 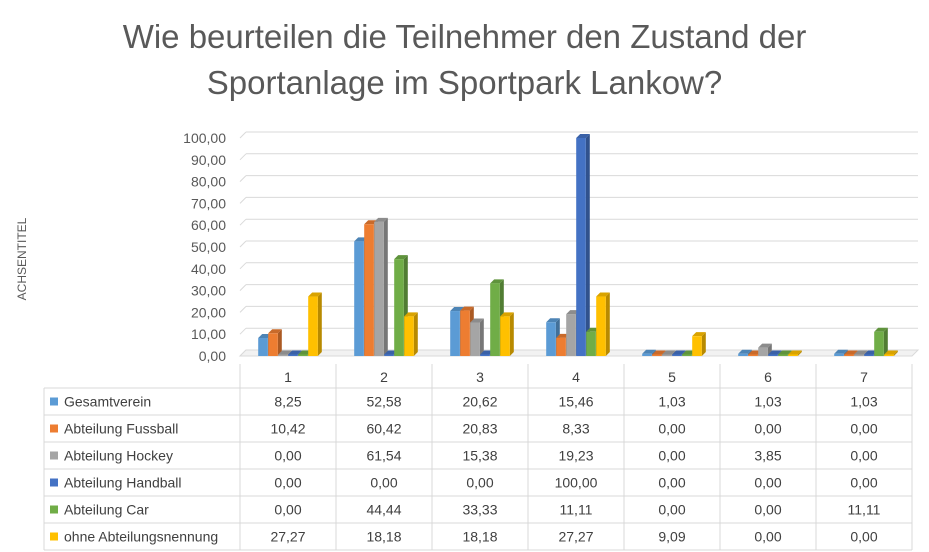 I want to click on data-label: 8,25, so click(x=287, y=402).